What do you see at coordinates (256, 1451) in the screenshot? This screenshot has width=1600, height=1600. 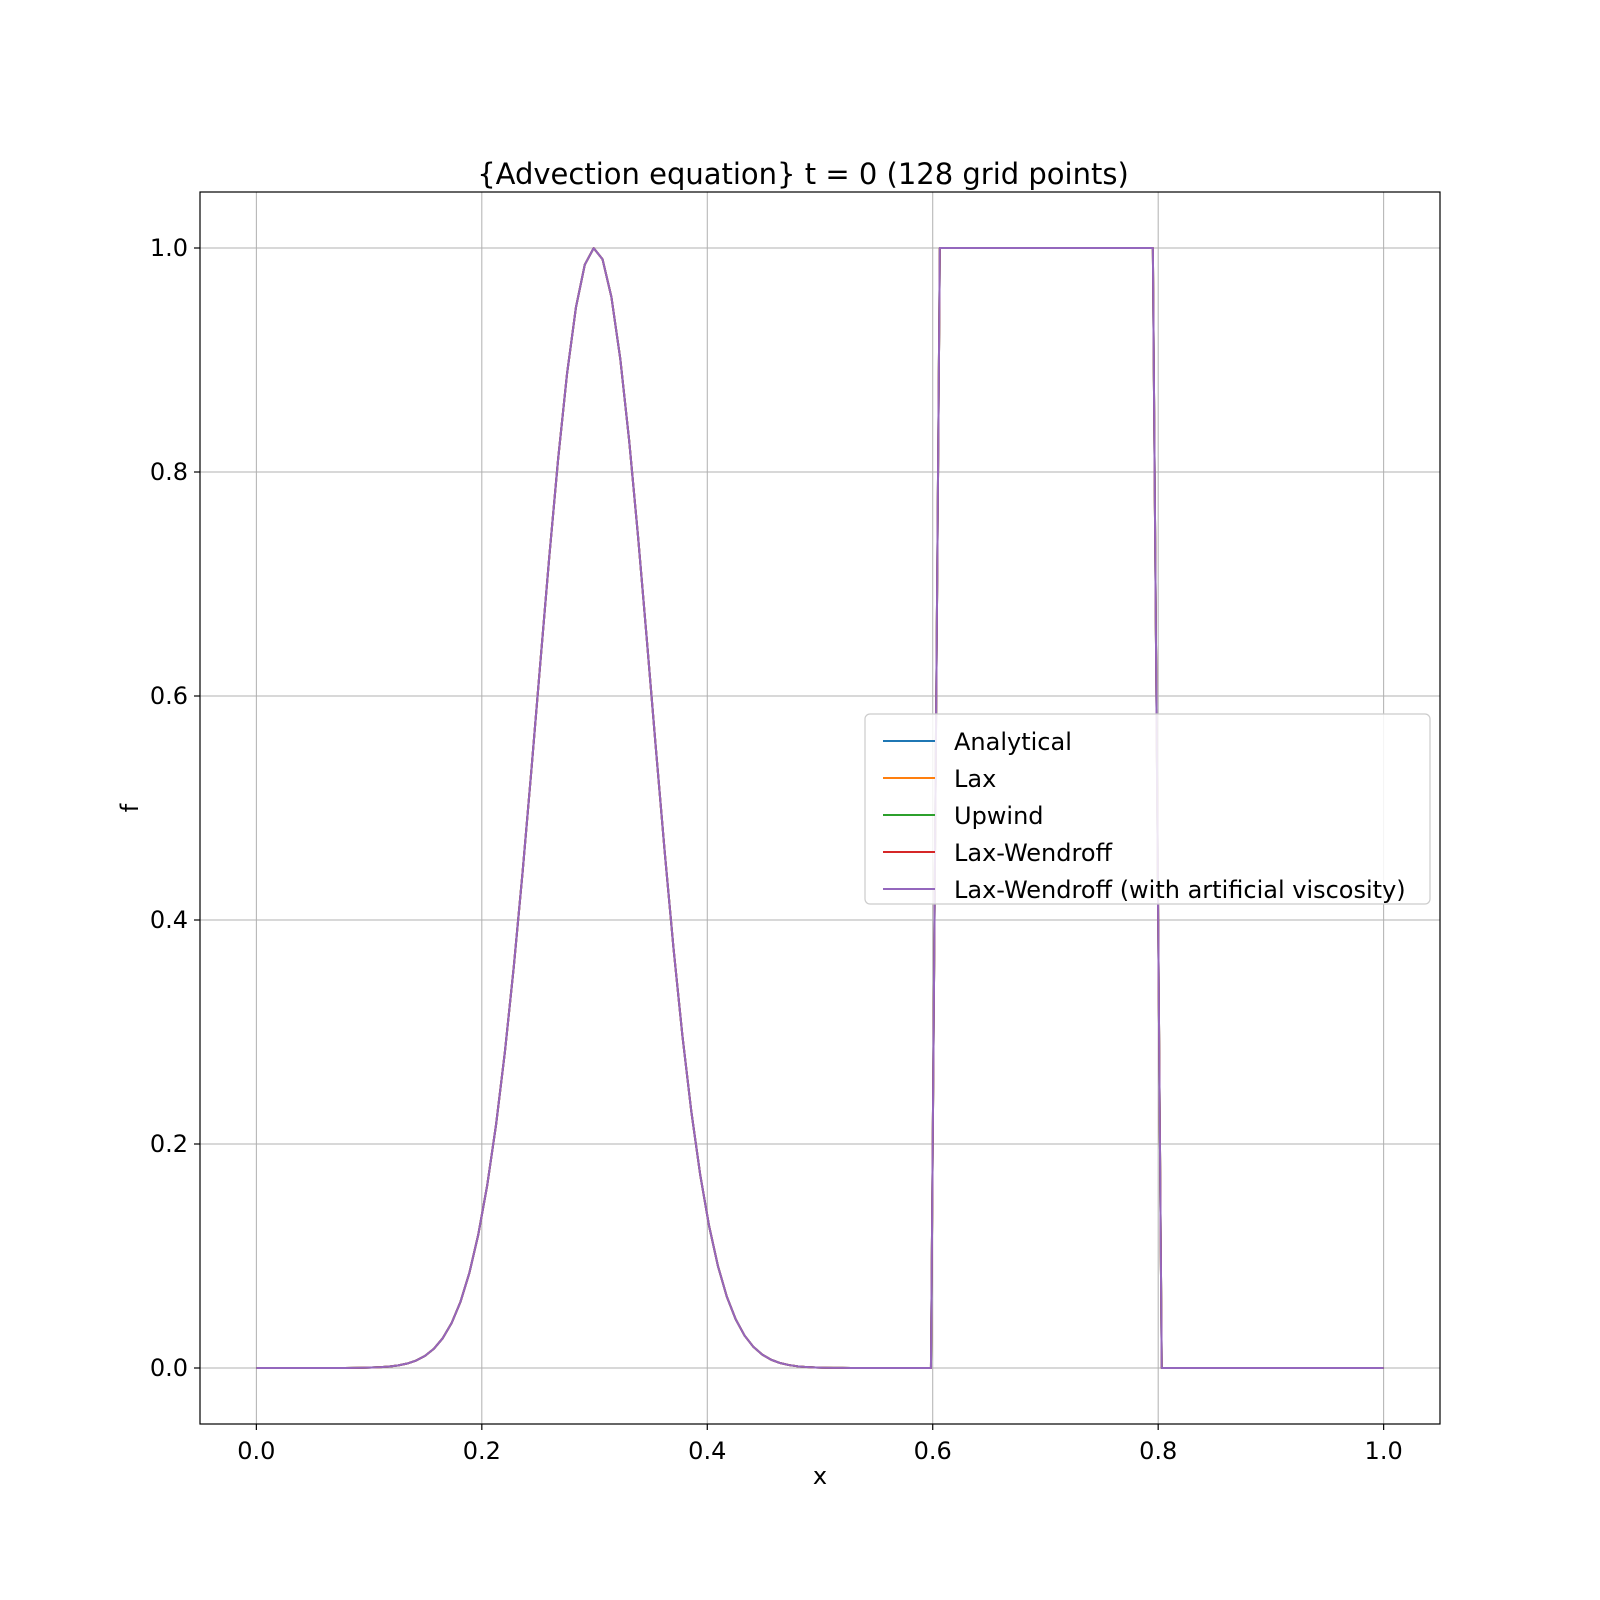 I see `x-tick-label: 0.0` at bounding box center [256, 1451].